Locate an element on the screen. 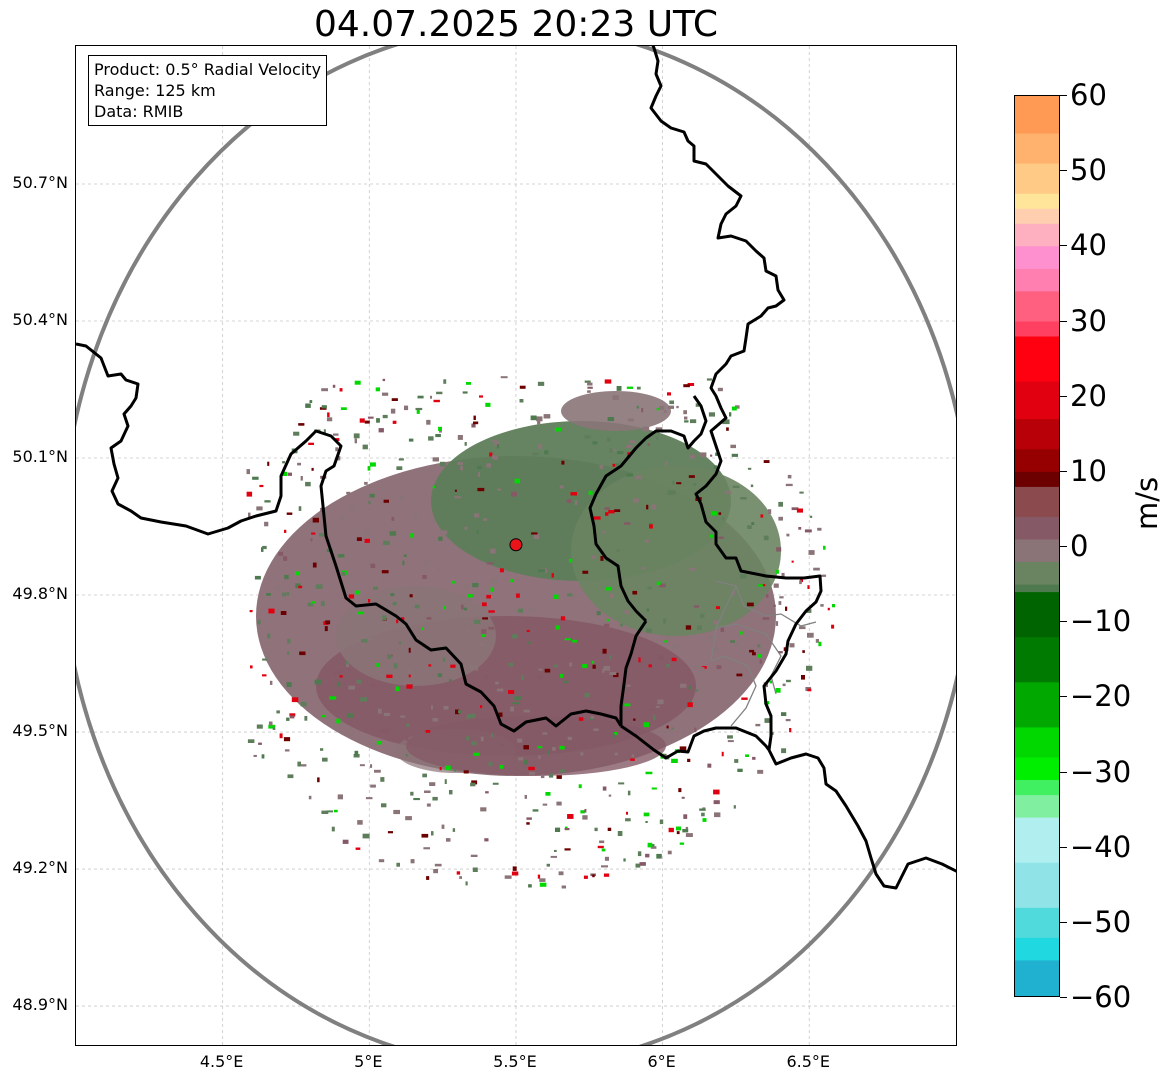  lon-tick-label: 5.5°E is located at coordinates (515, 1061).